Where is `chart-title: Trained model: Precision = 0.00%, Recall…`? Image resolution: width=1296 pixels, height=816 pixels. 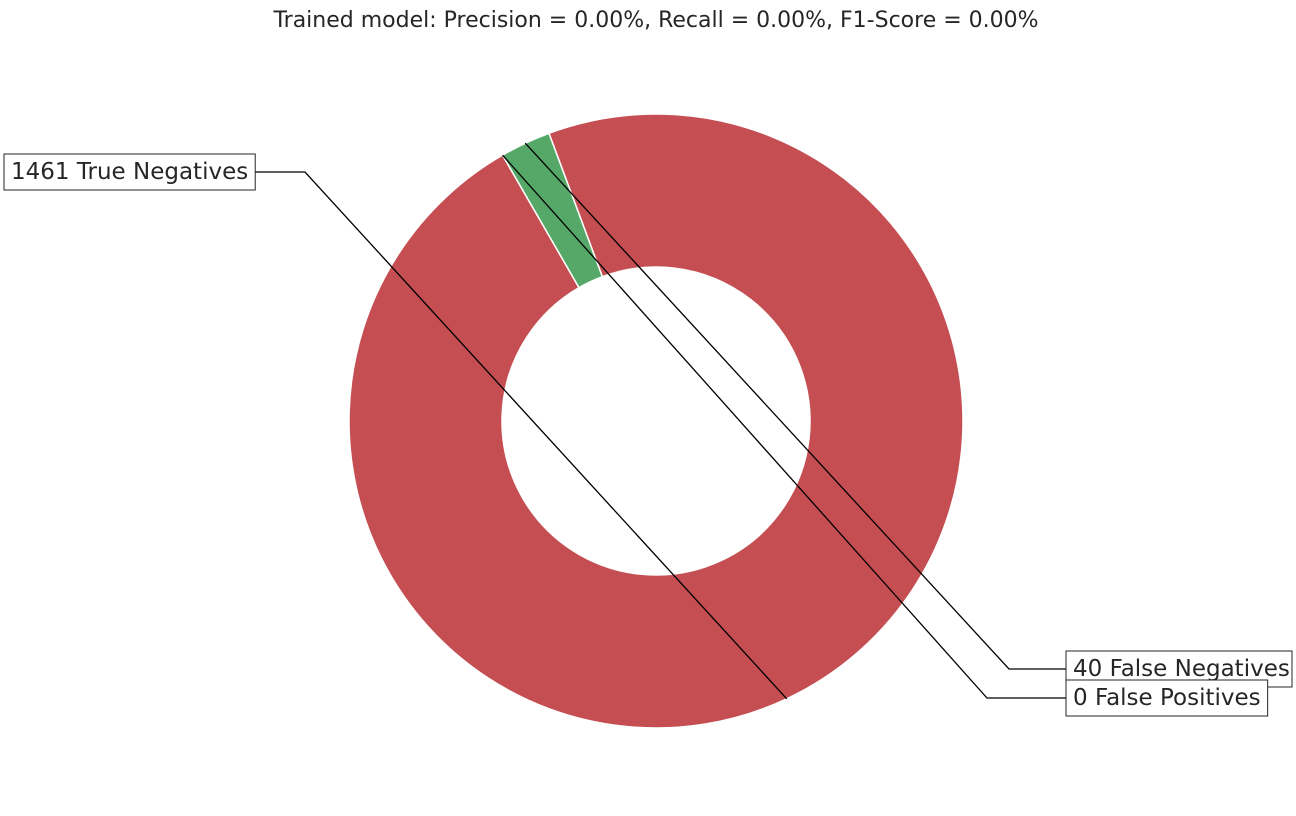
chart-title: Trained model: Precision = 0.00%, Recall… is located at coordinates (655, 20).